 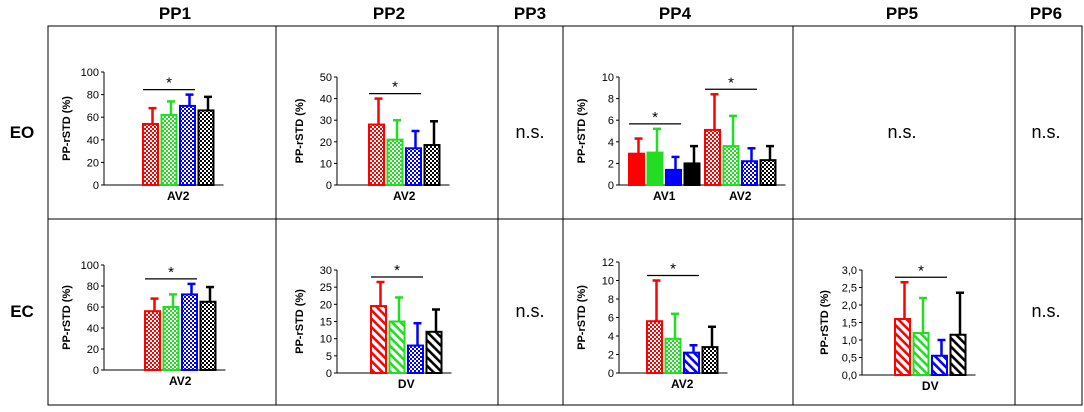 I want to click on chart-ec-pp2: 0 5 10 15 20 25 30 PP-rSTD (%) DV *, so click(x=373, y=326).